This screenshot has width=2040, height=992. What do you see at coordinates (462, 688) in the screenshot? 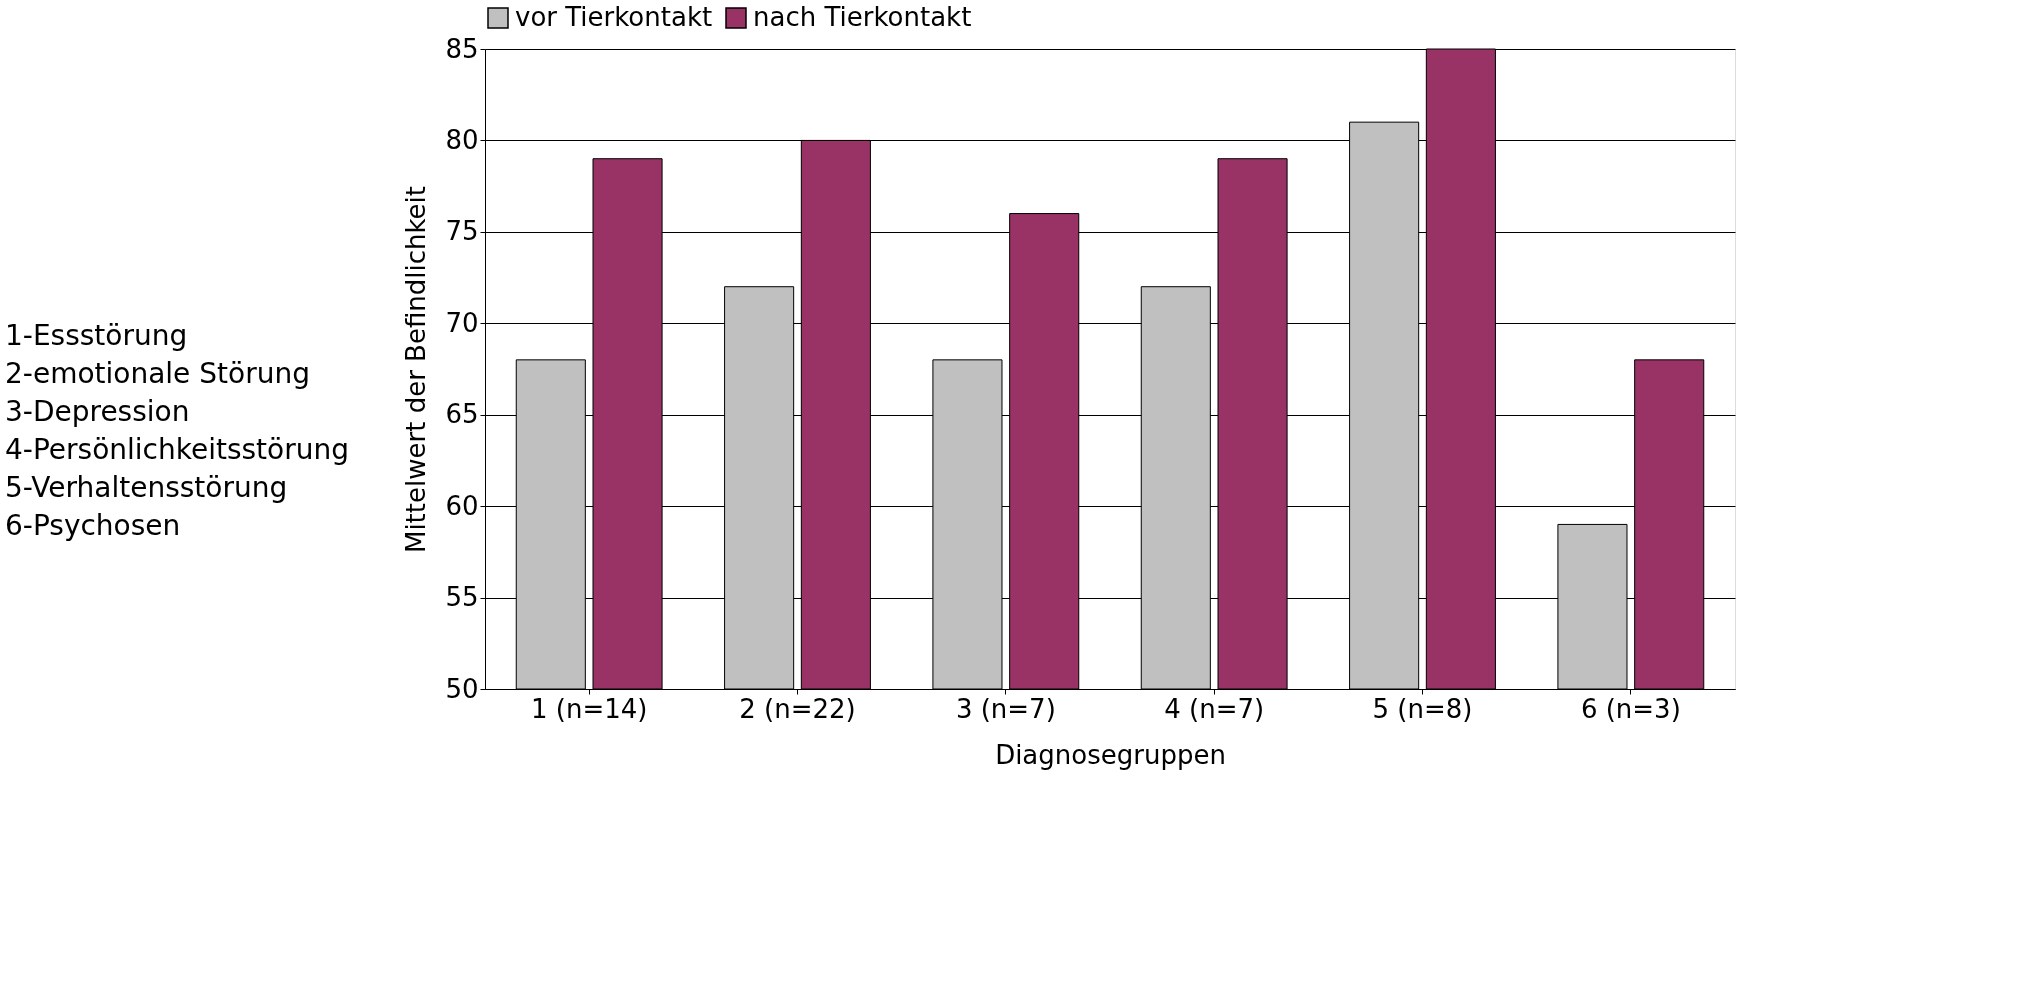
I see `y-tick-label: 50` at bounding box center [462, 688].